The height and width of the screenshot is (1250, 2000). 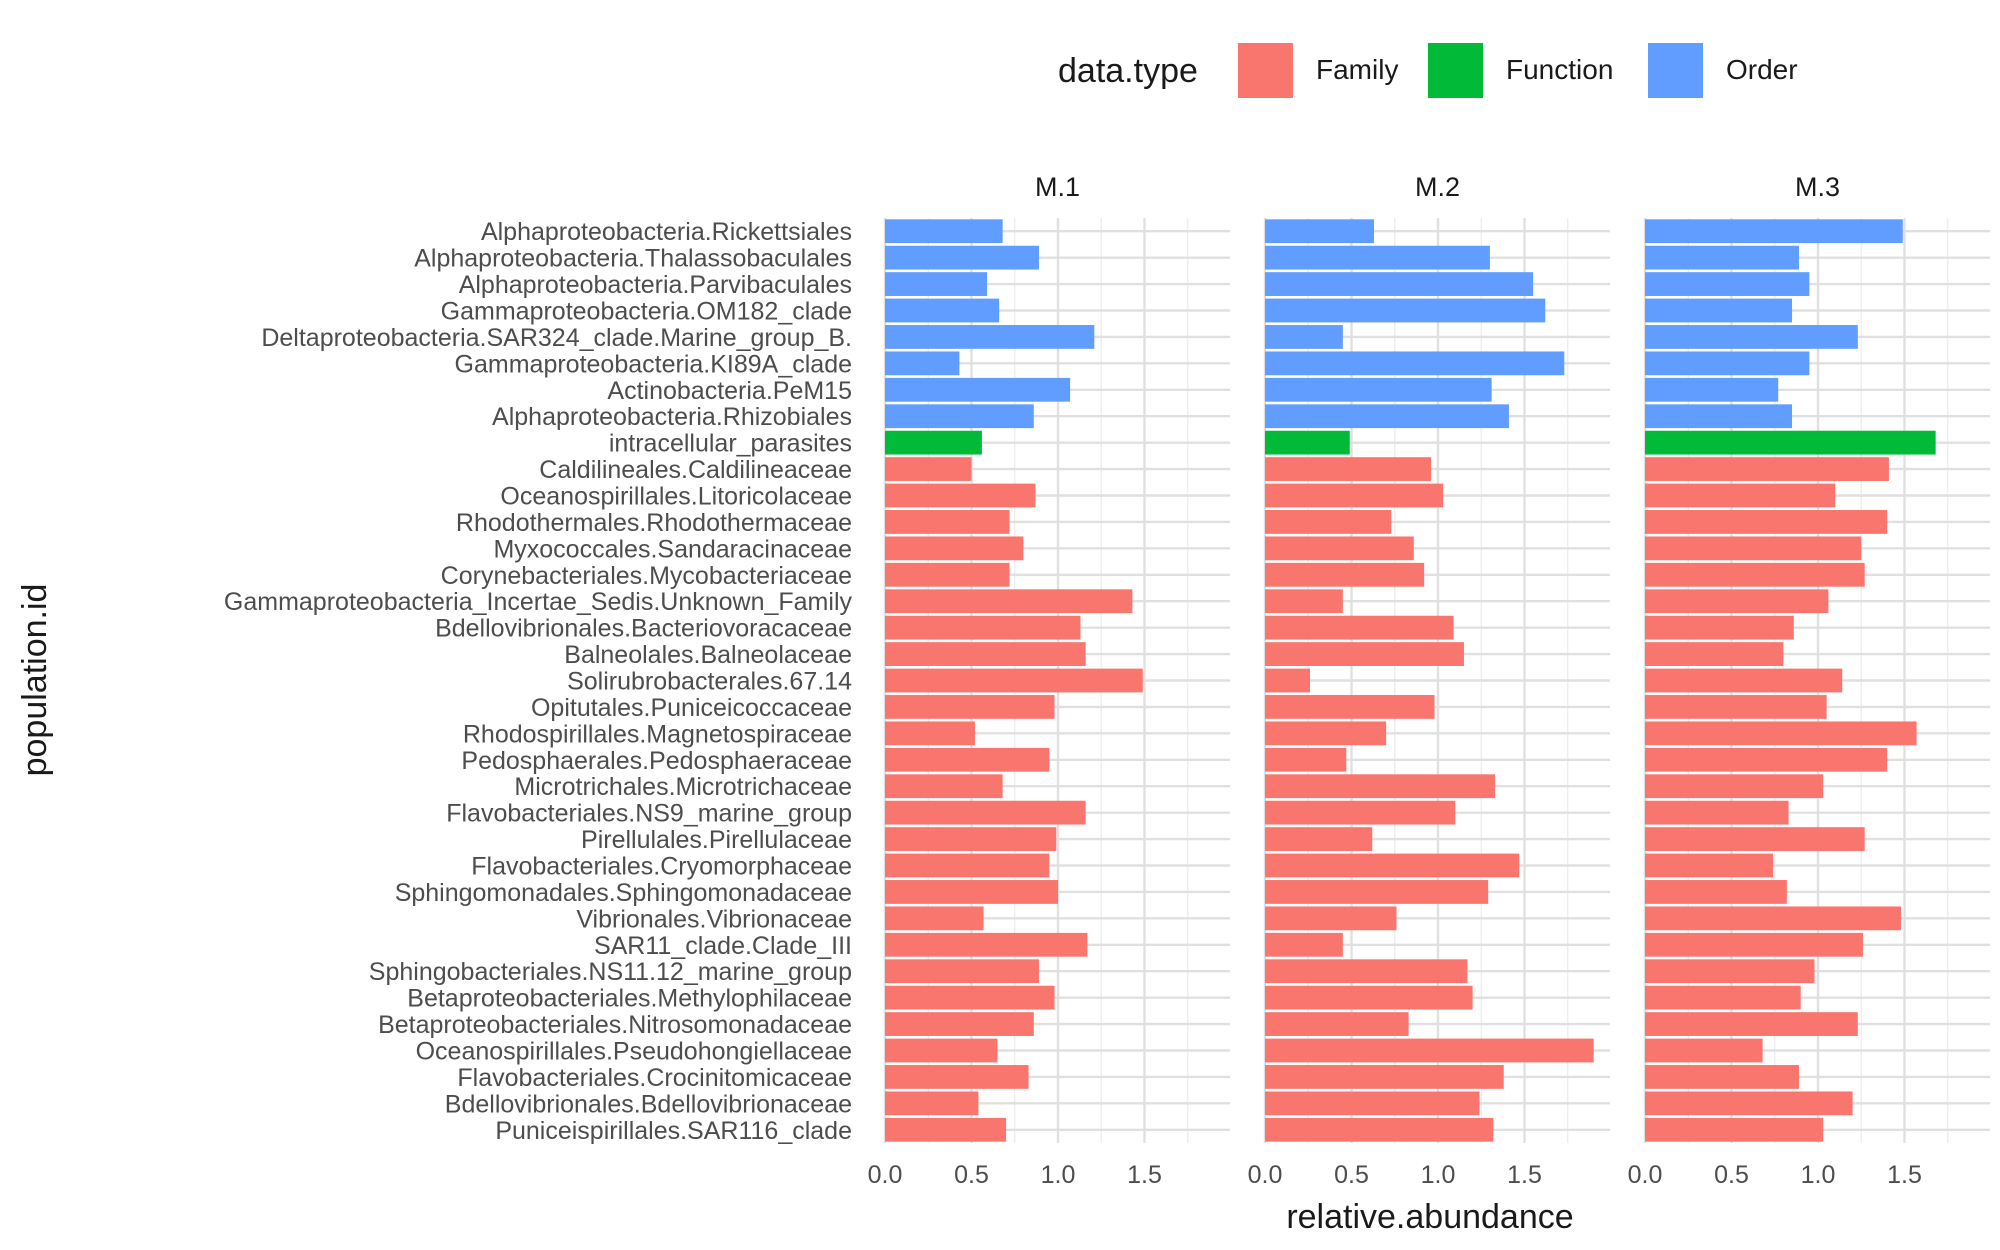 I want to click on y-tick-label: Solirubrobacterales.67.14, so click(x=709, y=682).